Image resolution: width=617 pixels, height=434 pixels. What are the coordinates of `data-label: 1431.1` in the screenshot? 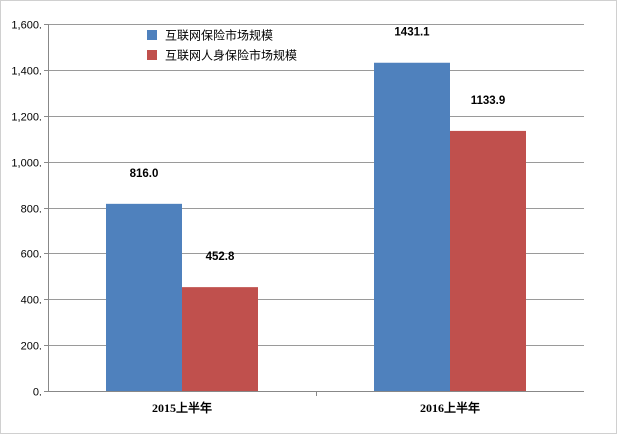 It's located at (412, 33).